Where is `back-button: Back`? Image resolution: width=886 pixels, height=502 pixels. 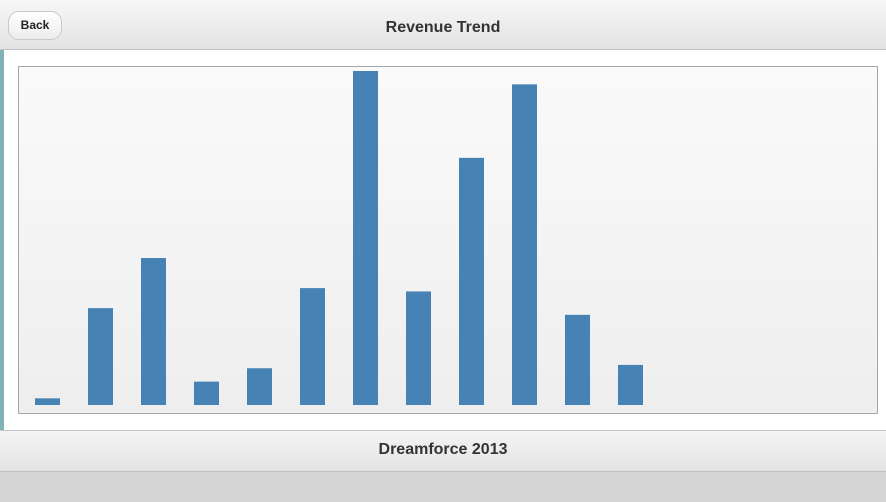
back-button: Back is located at coordinates (35, 25).